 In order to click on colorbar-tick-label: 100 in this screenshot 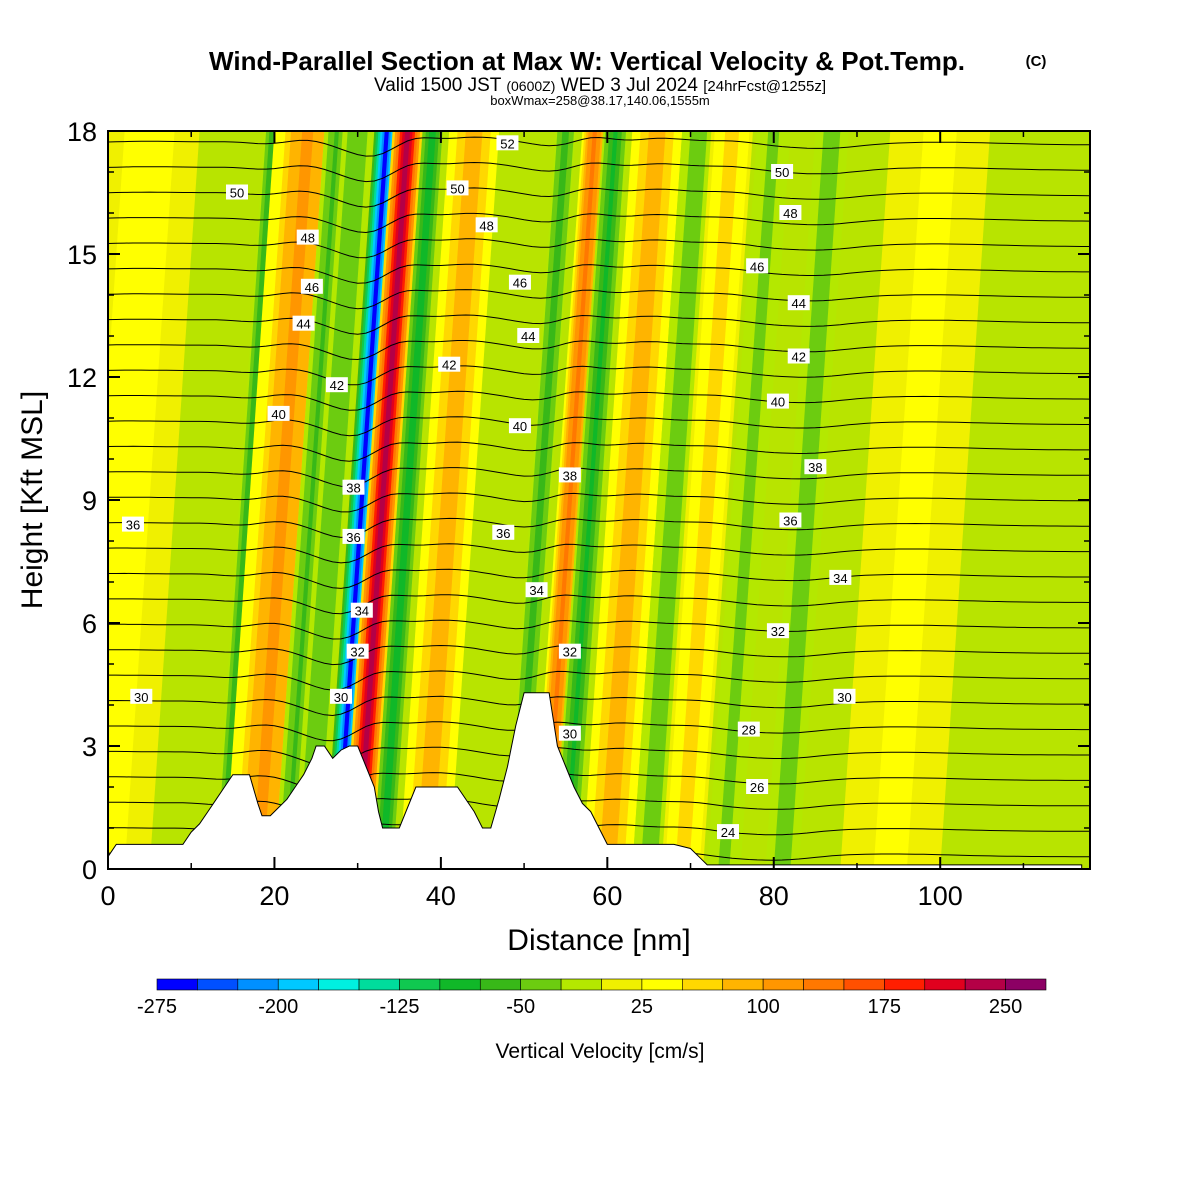, I will do `click(762, 1007)`.